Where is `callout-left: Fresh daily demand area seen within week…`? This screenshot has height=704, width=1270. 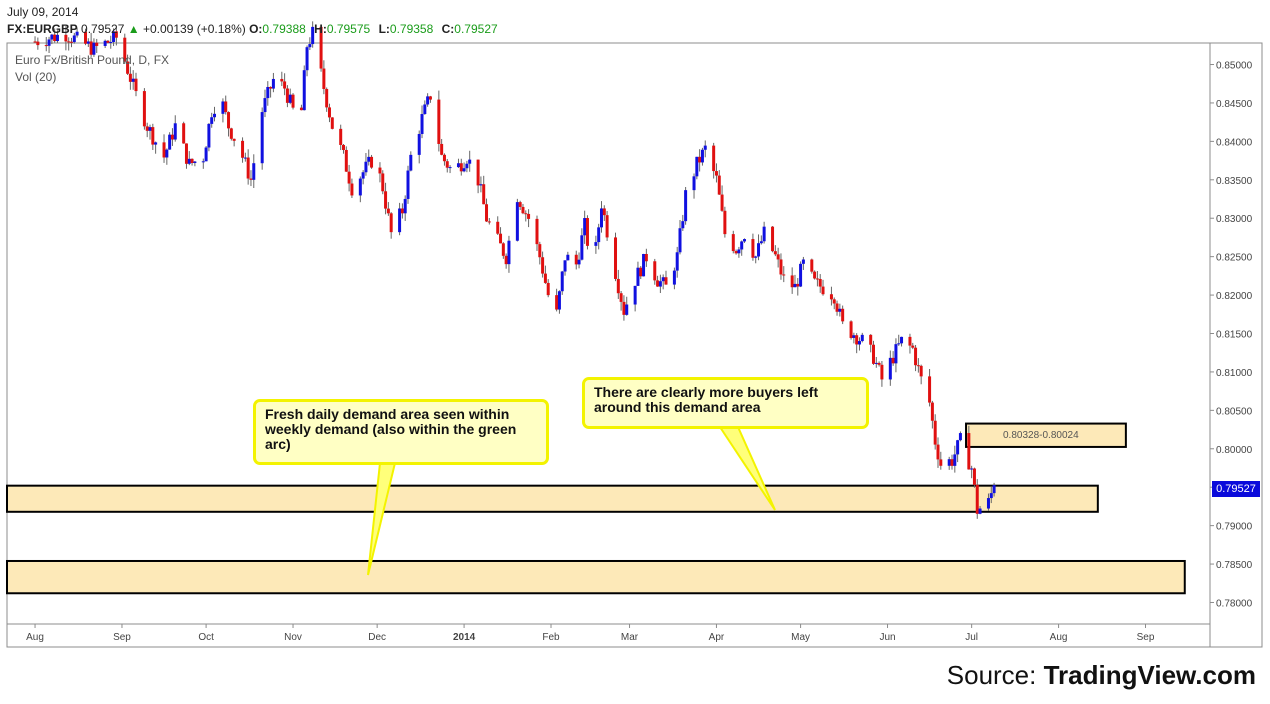 callout-left: Fresh daily demand area seen within week… is located at coordinates (401, 432).